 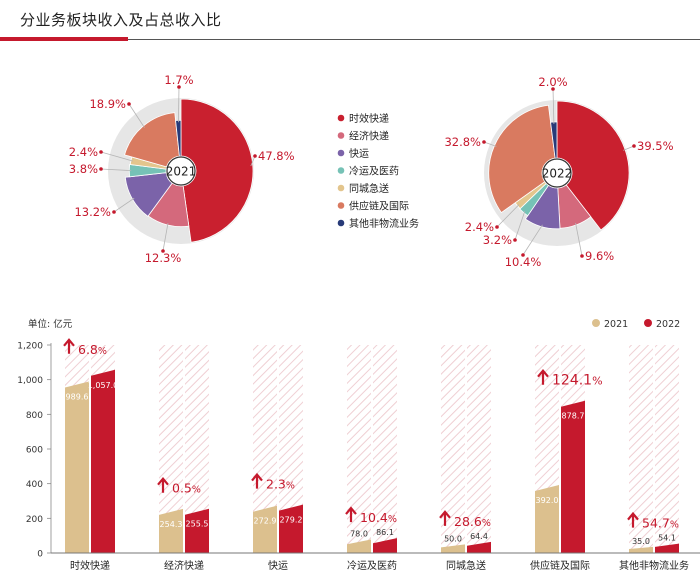 What do you see at coordinates (278, 566) in the screenshot?
I see `x-tick-label: 快运` at bounding box center [278, 566].